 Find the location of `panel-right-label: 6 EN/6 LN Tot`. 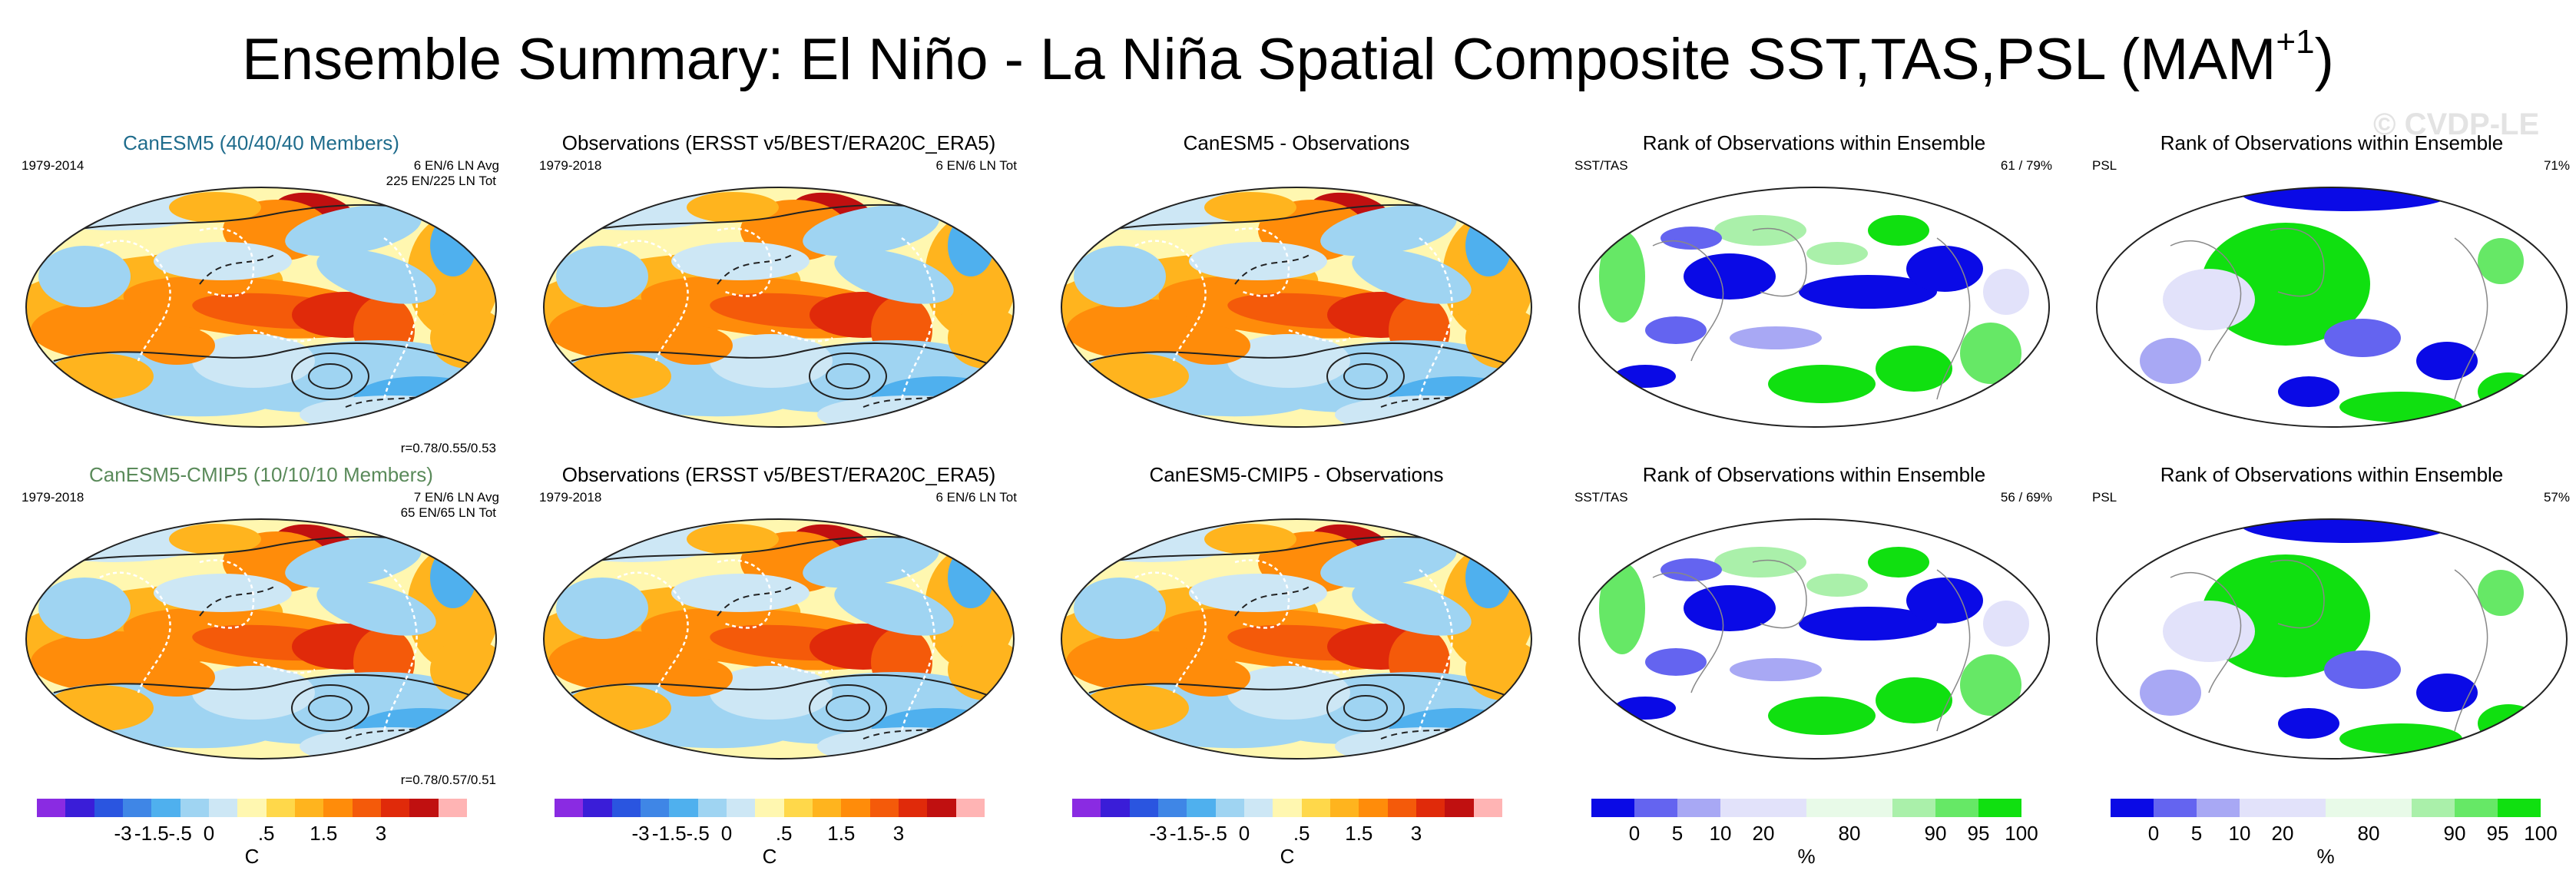

panel-right-label: 6 EN/6 LN Tot is located at coordinates (976, 165).